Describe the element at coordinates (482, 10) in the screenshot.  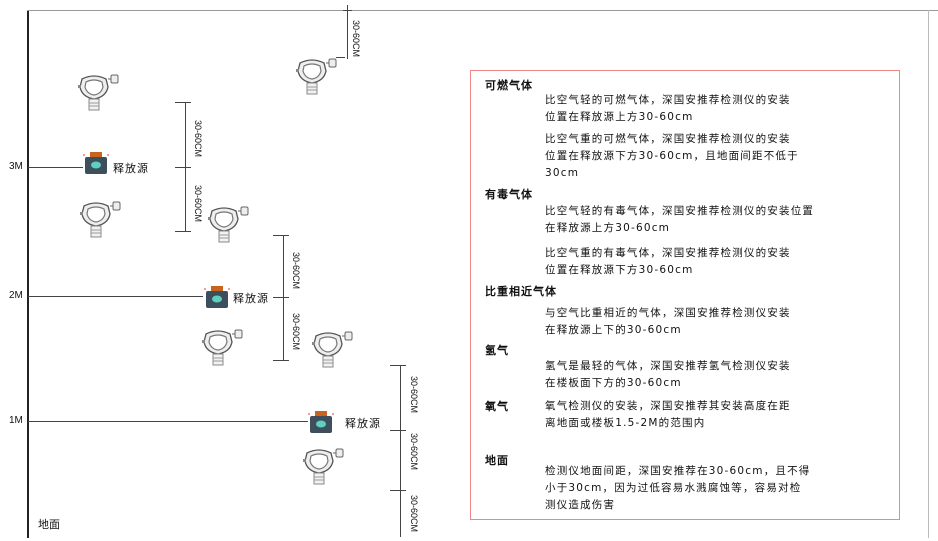
I see `ceiling-line` at that location.